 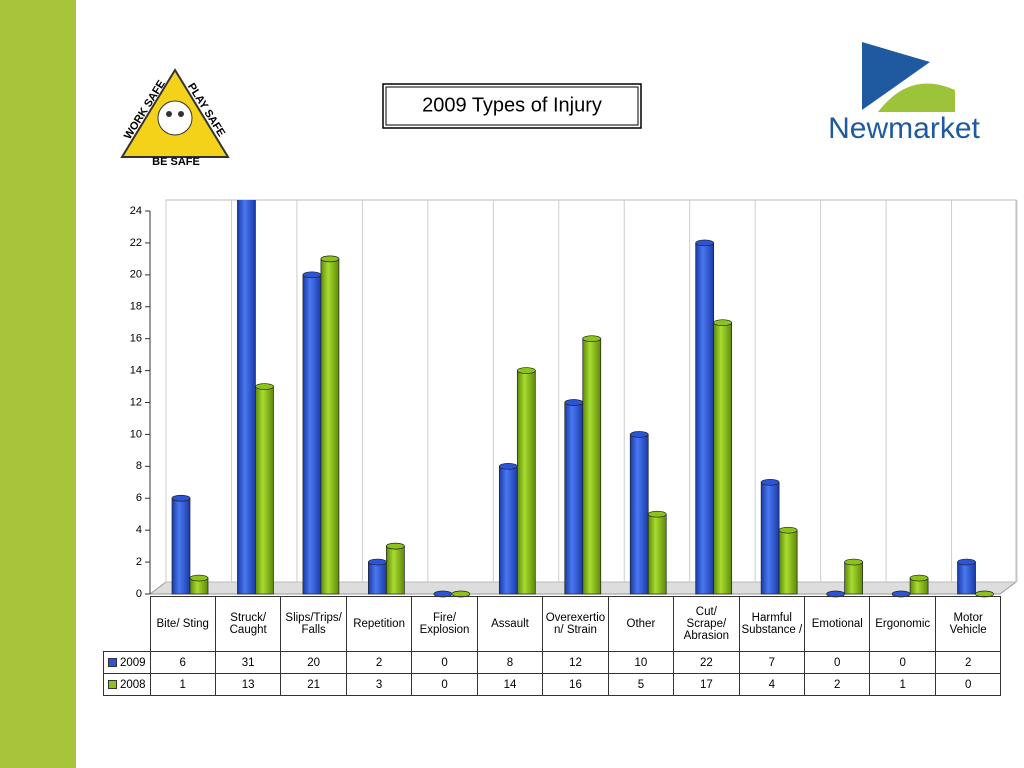 What do you see at coordinates (248, 684) in the screenshot?
I see `table-value: 13` at bounding box center [248, 684].